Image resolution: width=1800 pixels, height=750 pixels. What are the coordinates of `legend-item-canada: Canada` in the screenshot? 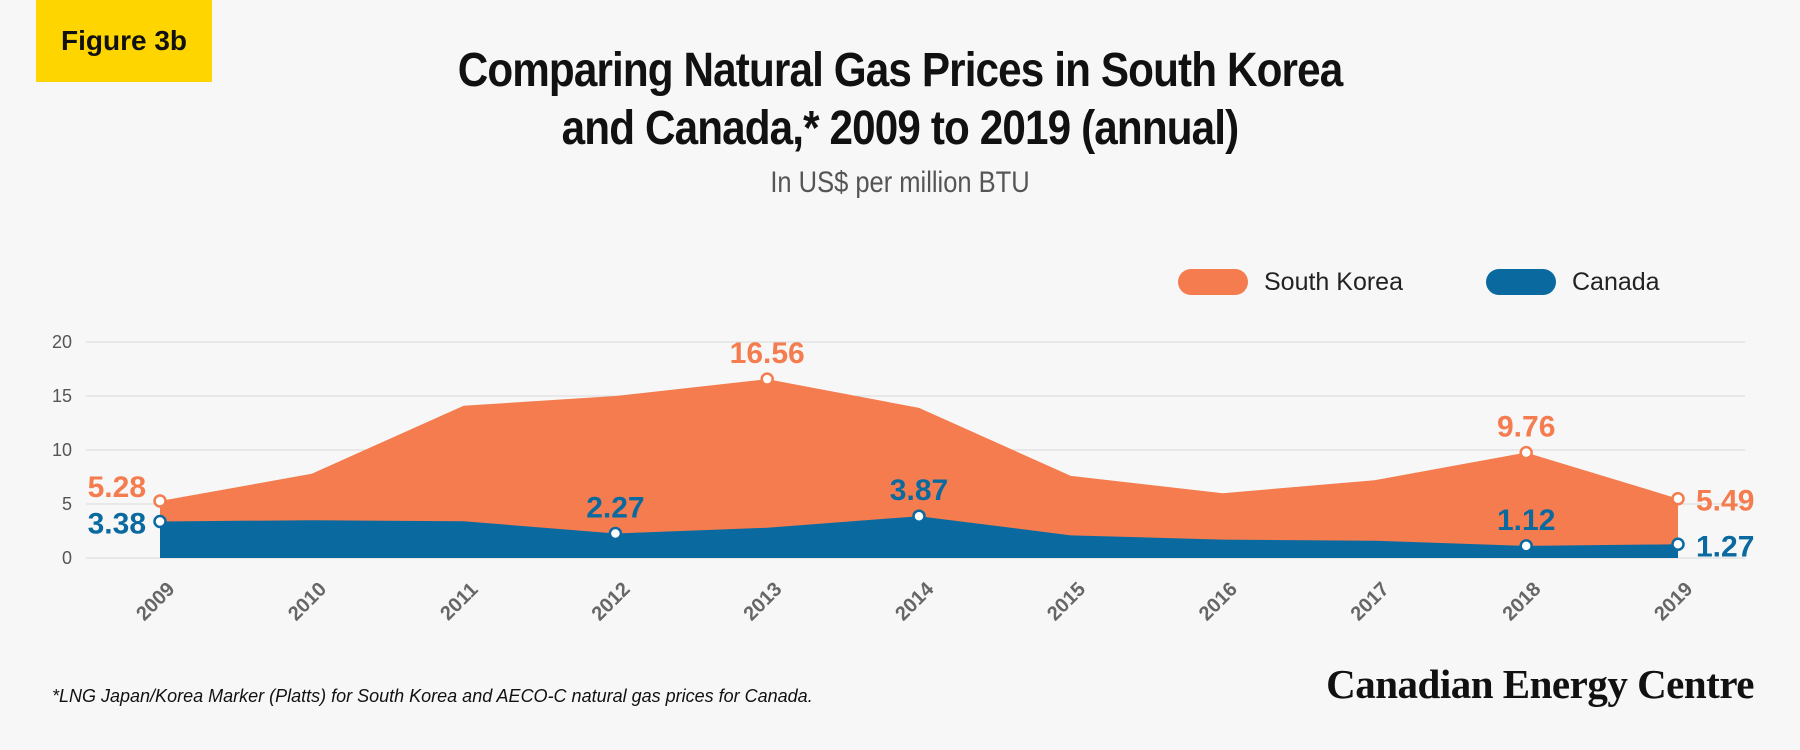 It's located at (1573, 282).